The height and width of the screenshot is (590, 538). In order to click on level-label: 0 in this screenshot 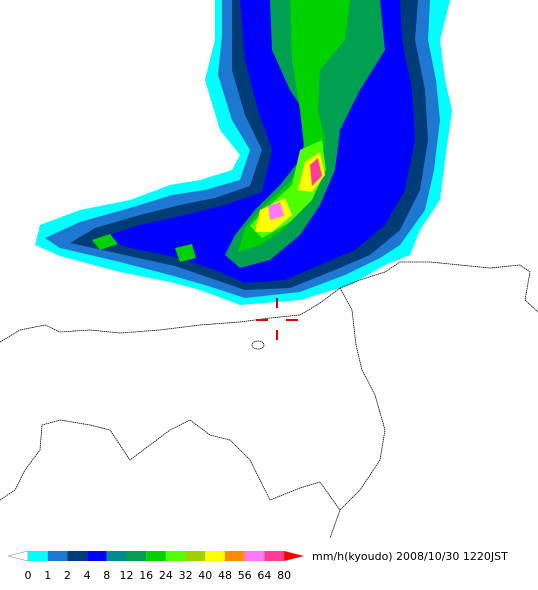, I will do `click(28, 575)`.